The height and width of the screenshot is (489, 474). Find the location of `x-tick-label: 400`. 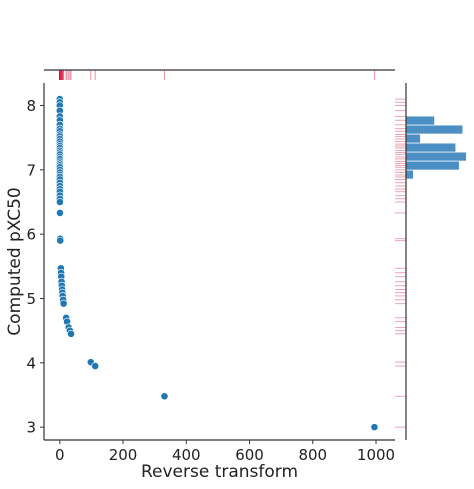

x-tick-label: 400 is located at coordinates (186, 455).